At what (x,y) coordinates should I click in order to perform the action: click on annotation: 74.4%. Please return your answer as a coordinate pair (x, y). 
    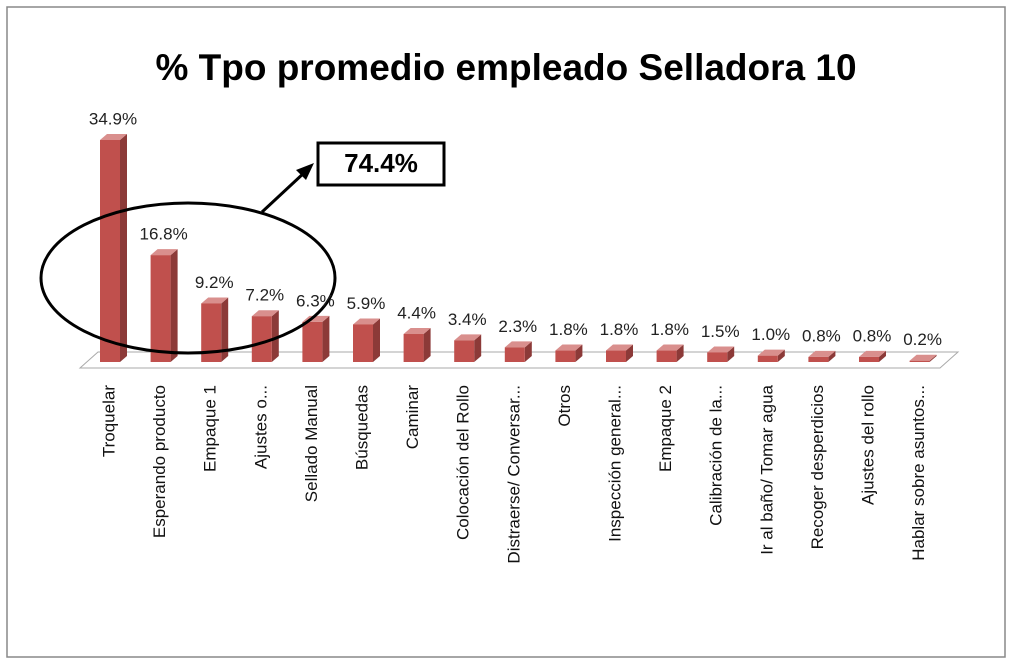
    Looking at the image, I should click on (381, 163).